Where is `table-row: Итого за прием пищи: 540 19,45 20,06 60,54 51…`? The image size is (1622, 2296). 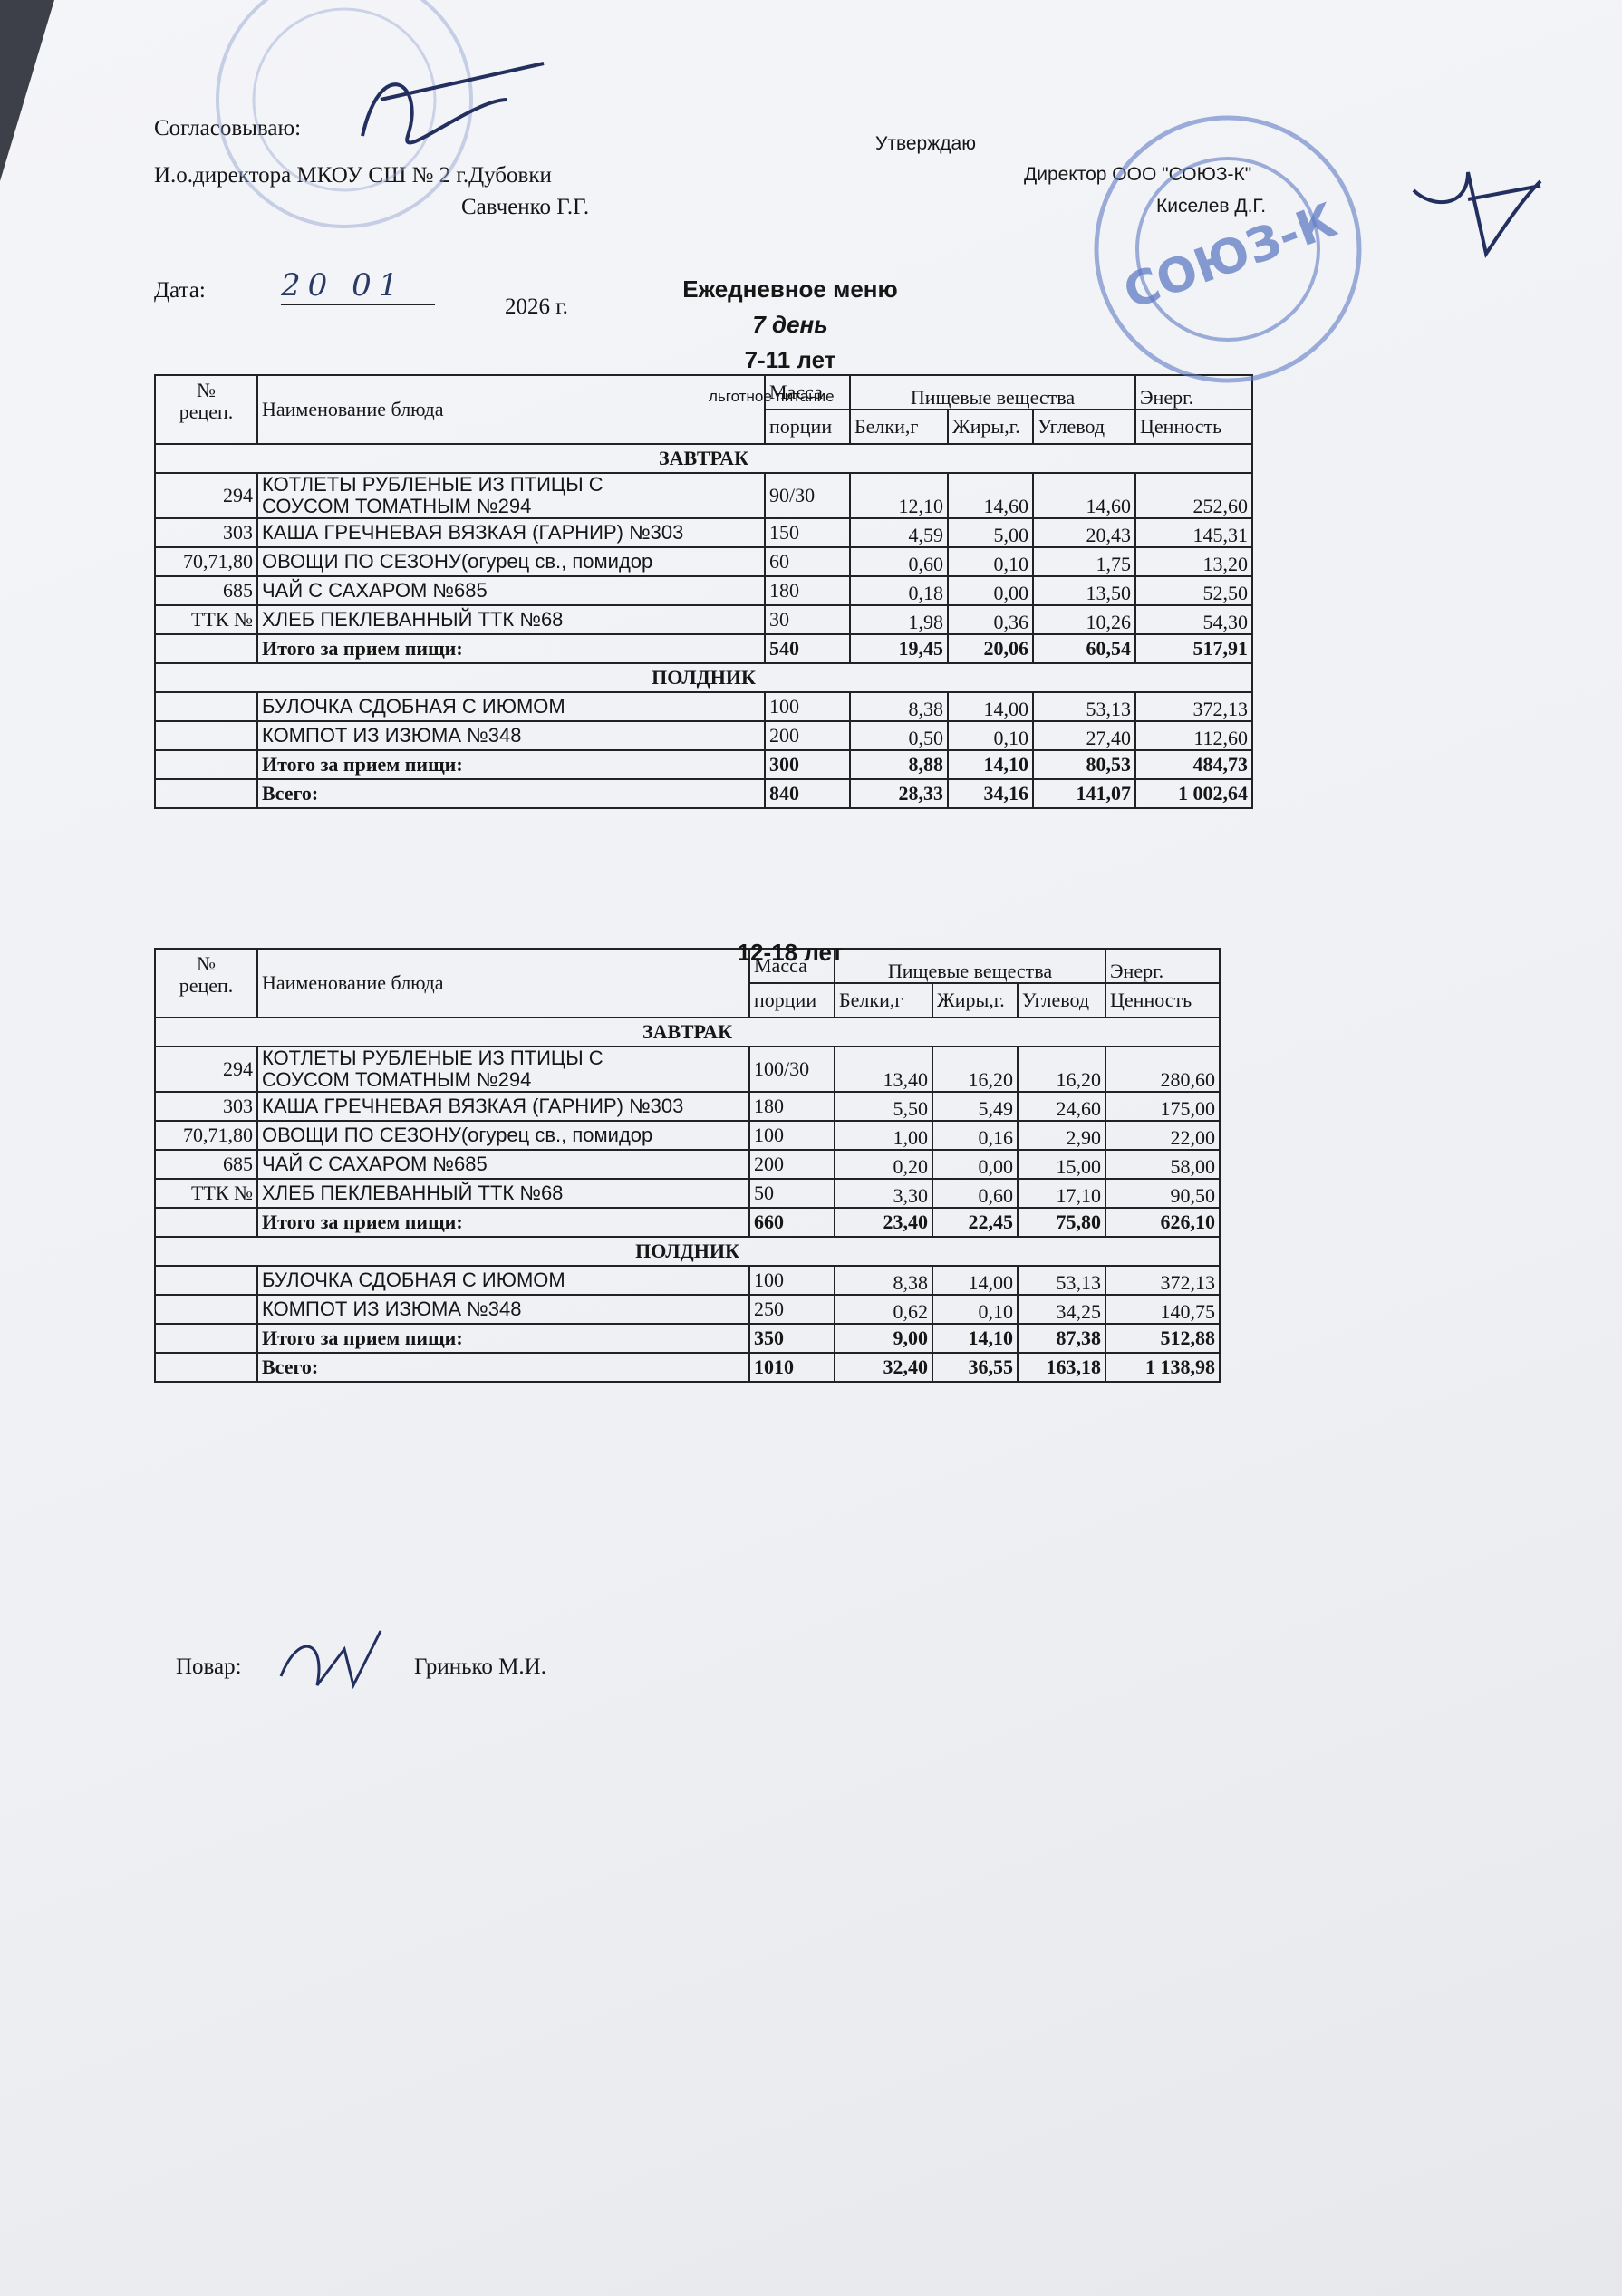 table-row: Итого за прием пищи: 540 19,45 20,06 60,54 51… is located at coordinates (704, 648).